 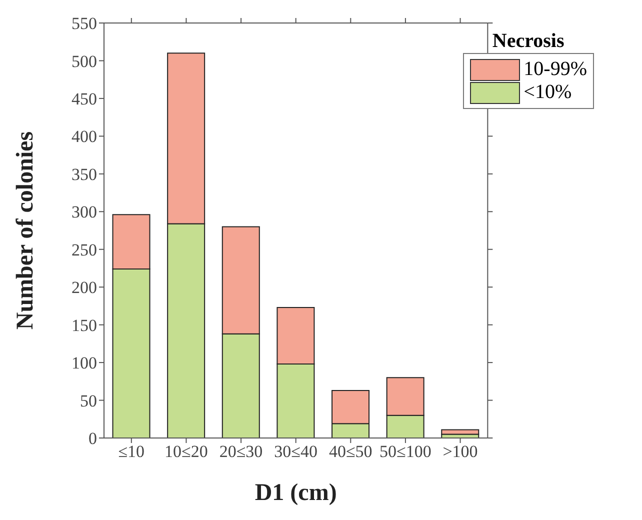 I want to click on y-tick-label: 200, so click(x=84, y=288).